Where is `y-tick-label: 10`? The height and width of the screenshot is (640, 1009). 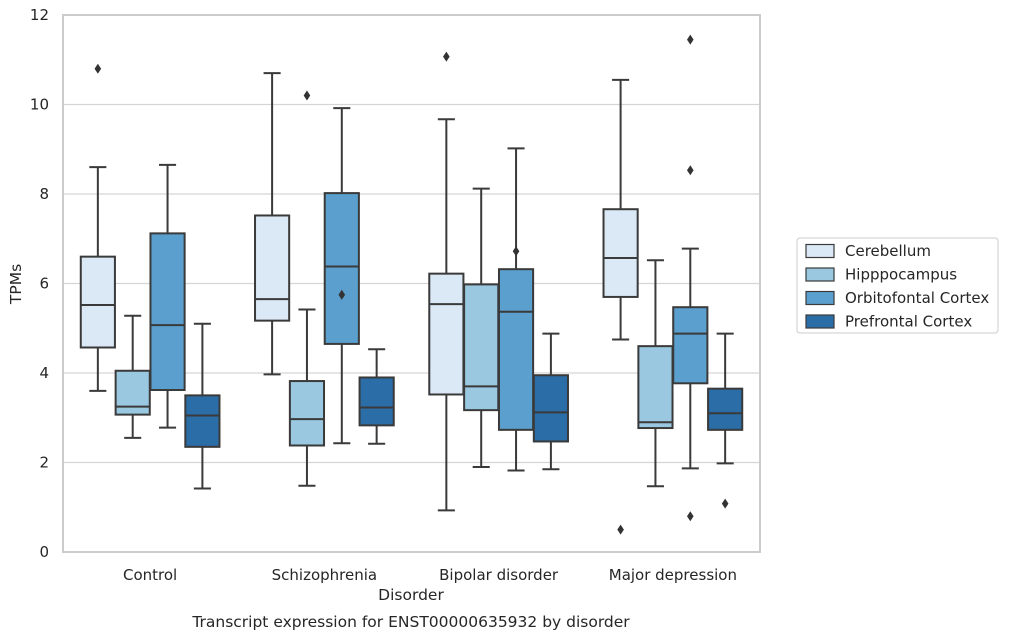
y-tick-label: 10 is located at coordinates (39, 105).